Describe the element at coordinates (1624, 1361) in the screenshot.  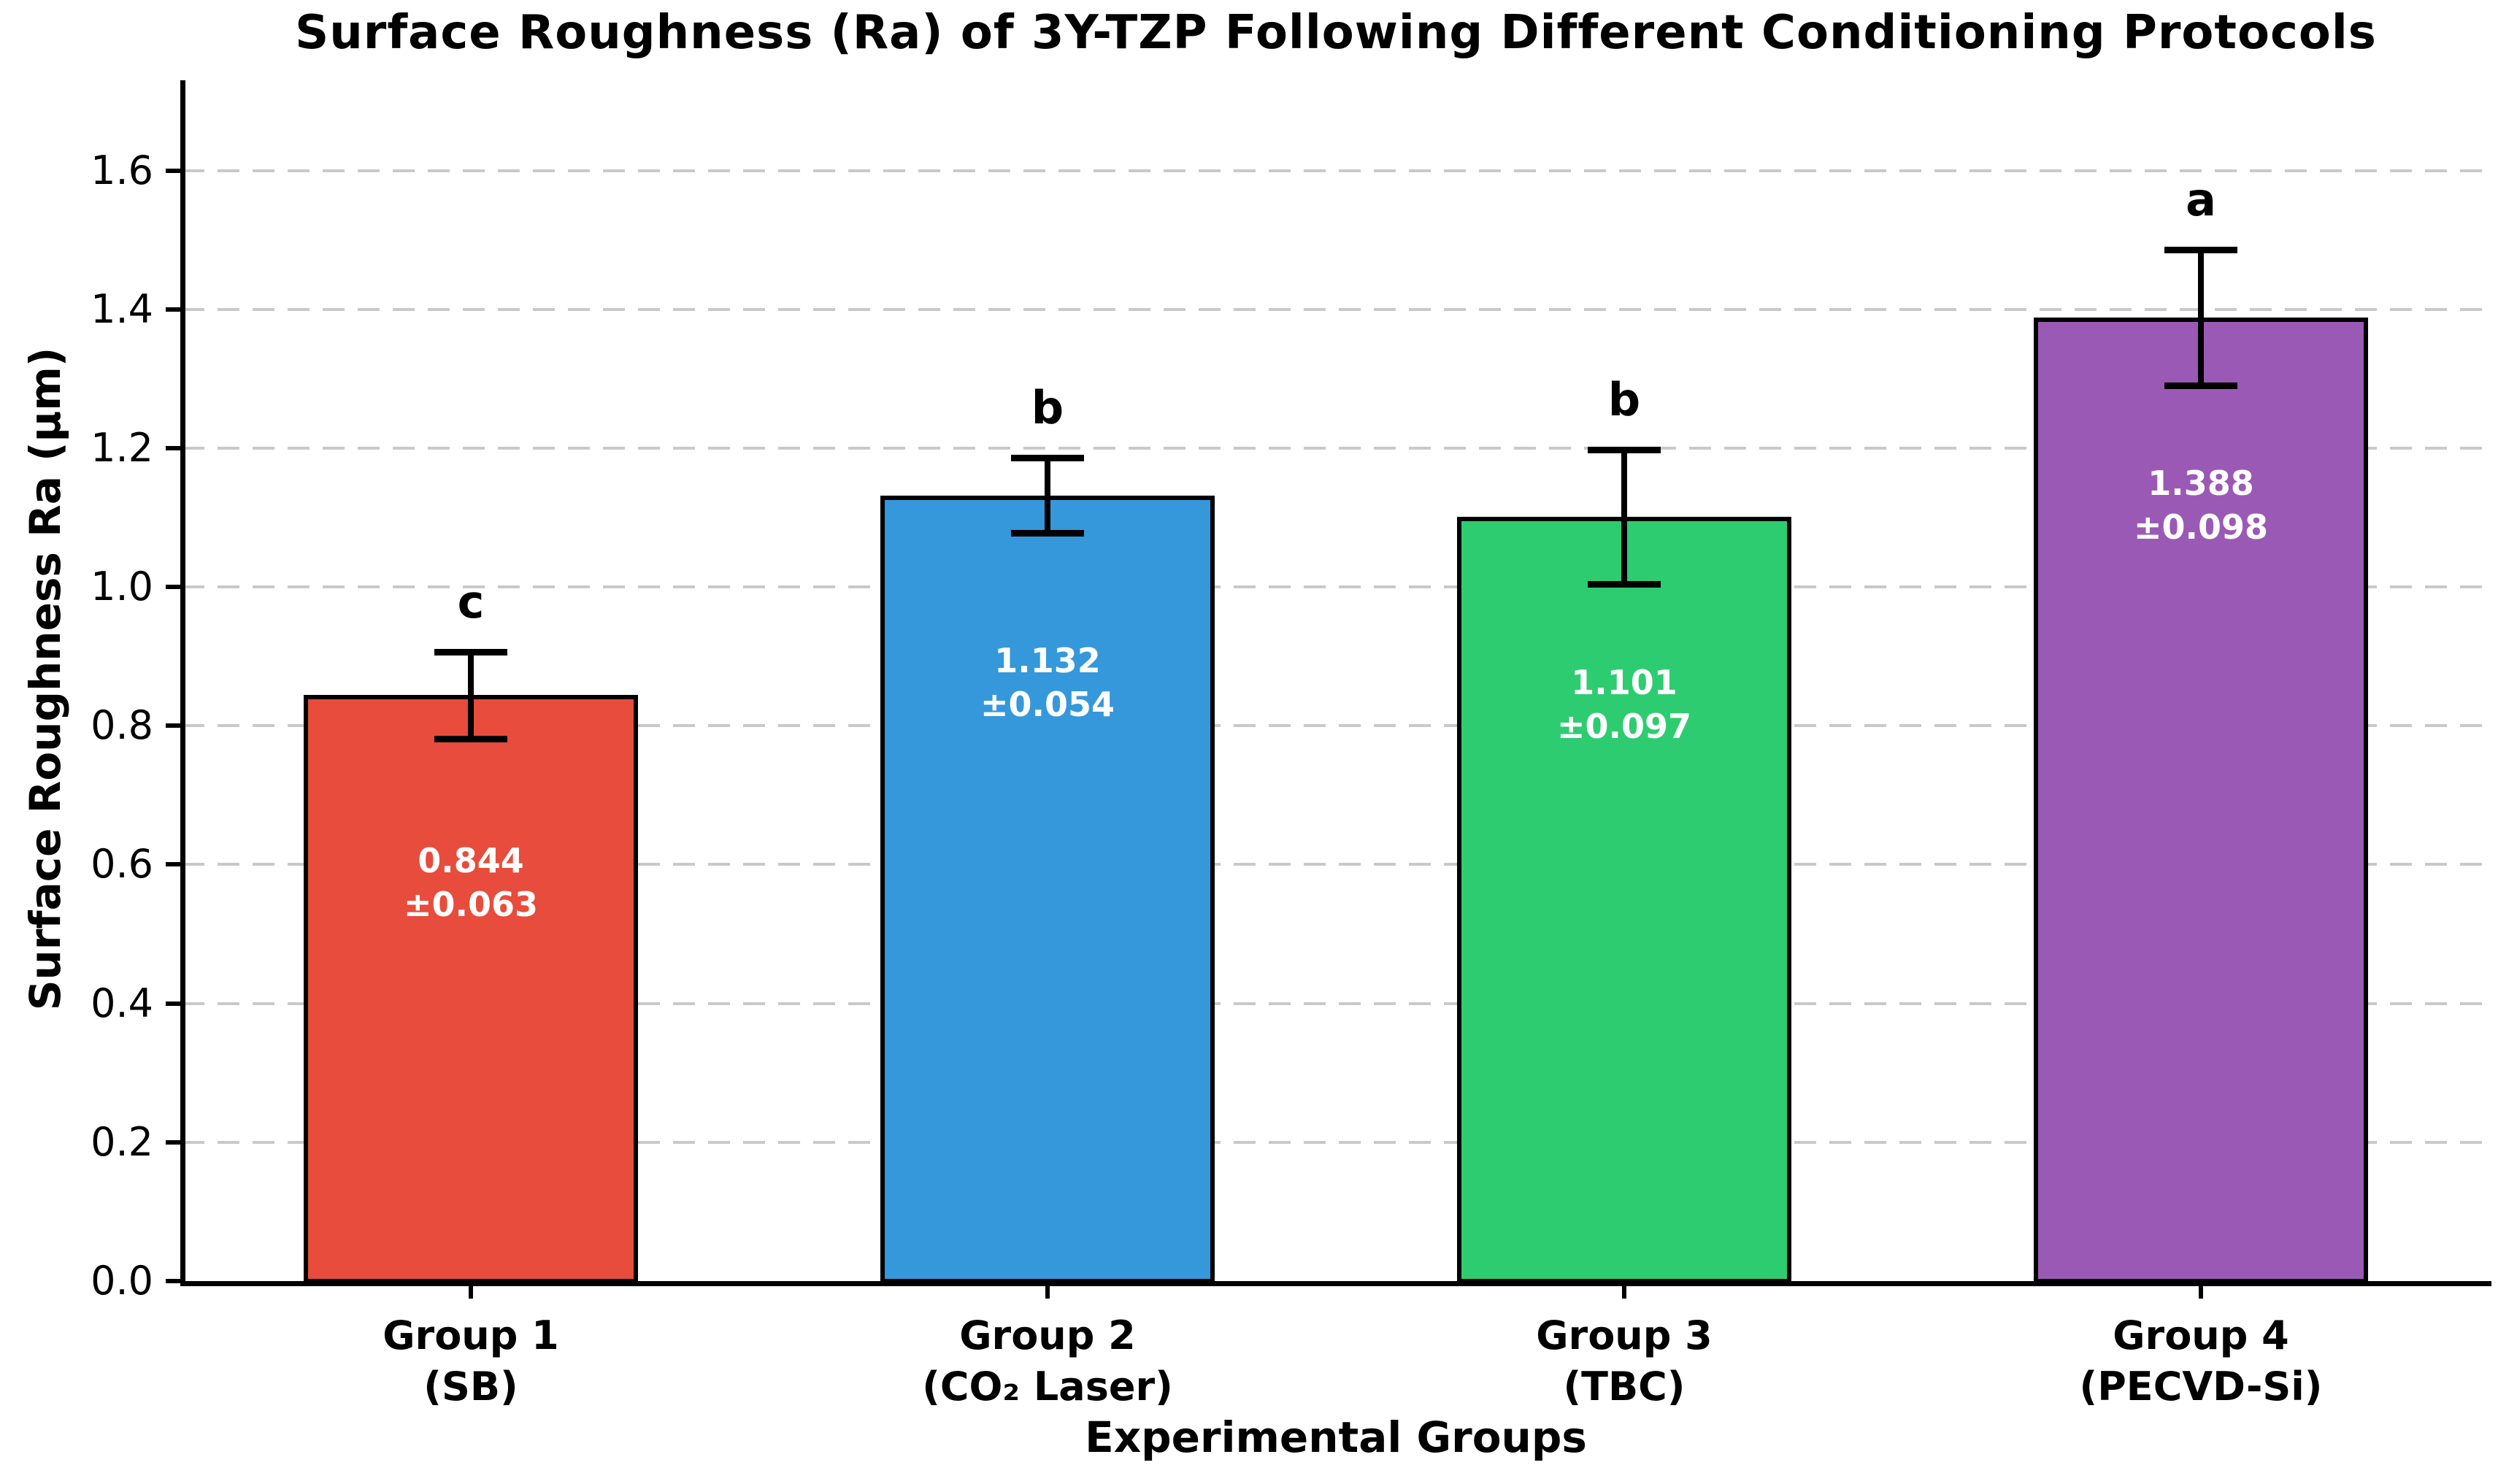
I see `x-tick-label: Group 3 (TBC)` at that location.